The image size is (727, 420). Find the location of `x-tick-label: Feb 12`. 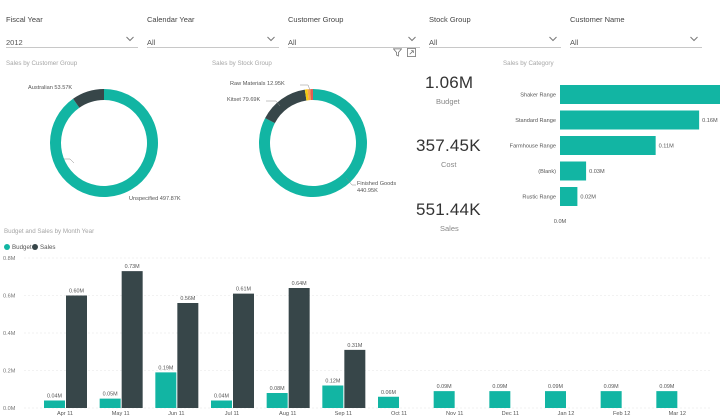

x-tick-label: Feb 12 is located at coordinates (621, 414).